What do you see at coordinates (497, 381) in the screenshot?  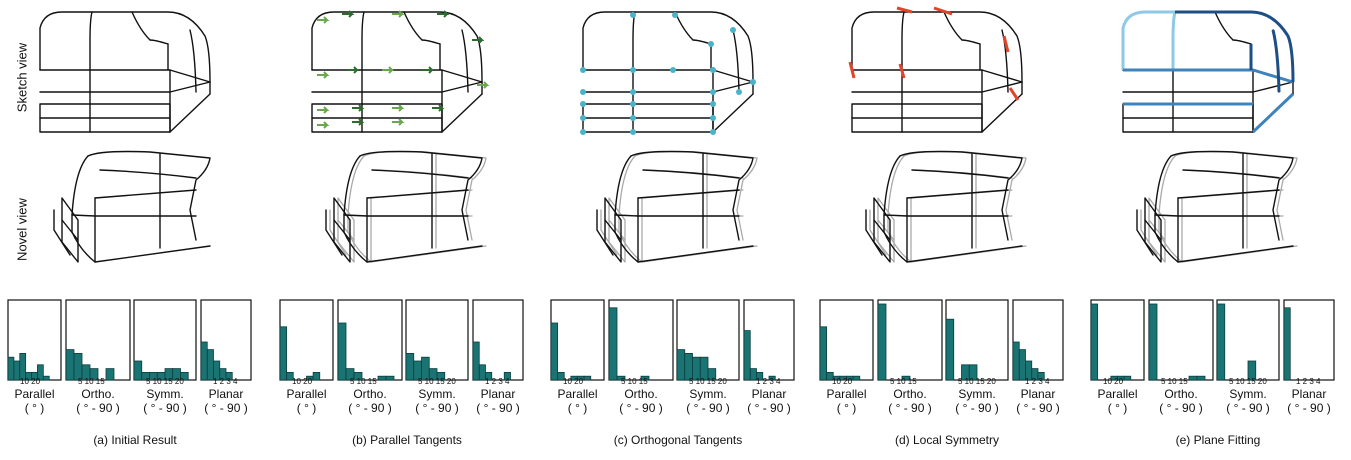 I see `col1-hist3-ticks: 1 2 3 4` at bounding box center [497, 381].